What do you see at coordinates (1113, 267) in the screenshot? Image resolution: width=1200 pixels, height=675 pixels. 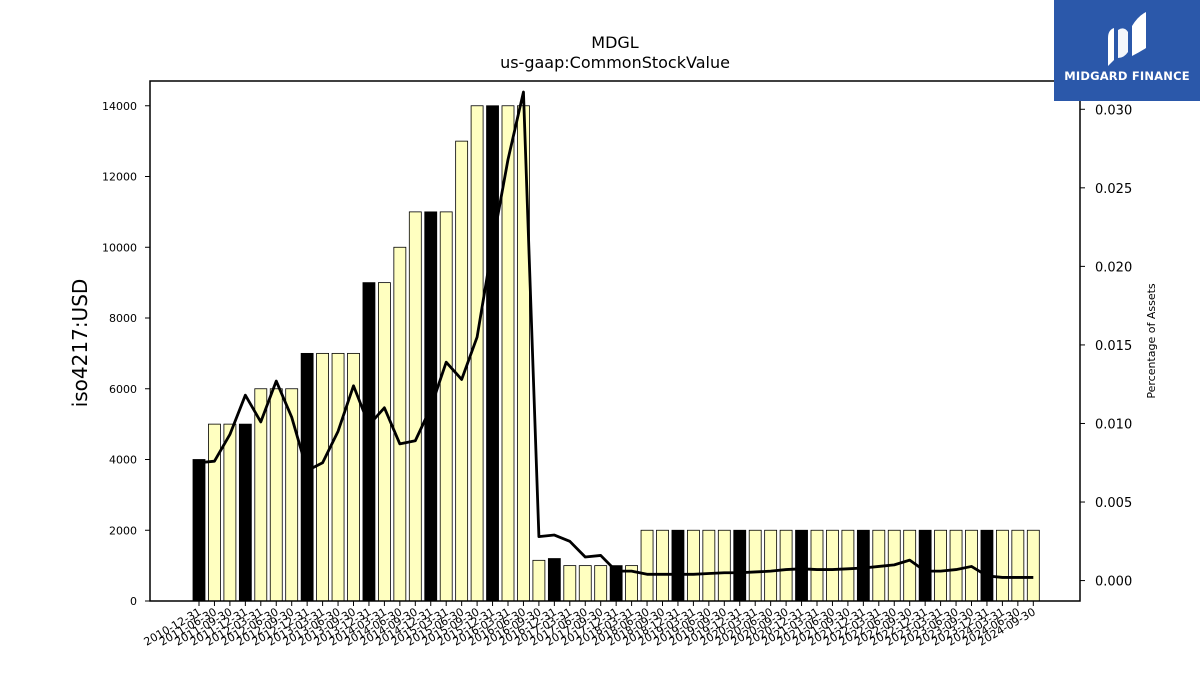 I see `y2-tick-label: 0.020` at bounding box center [1113, 267].